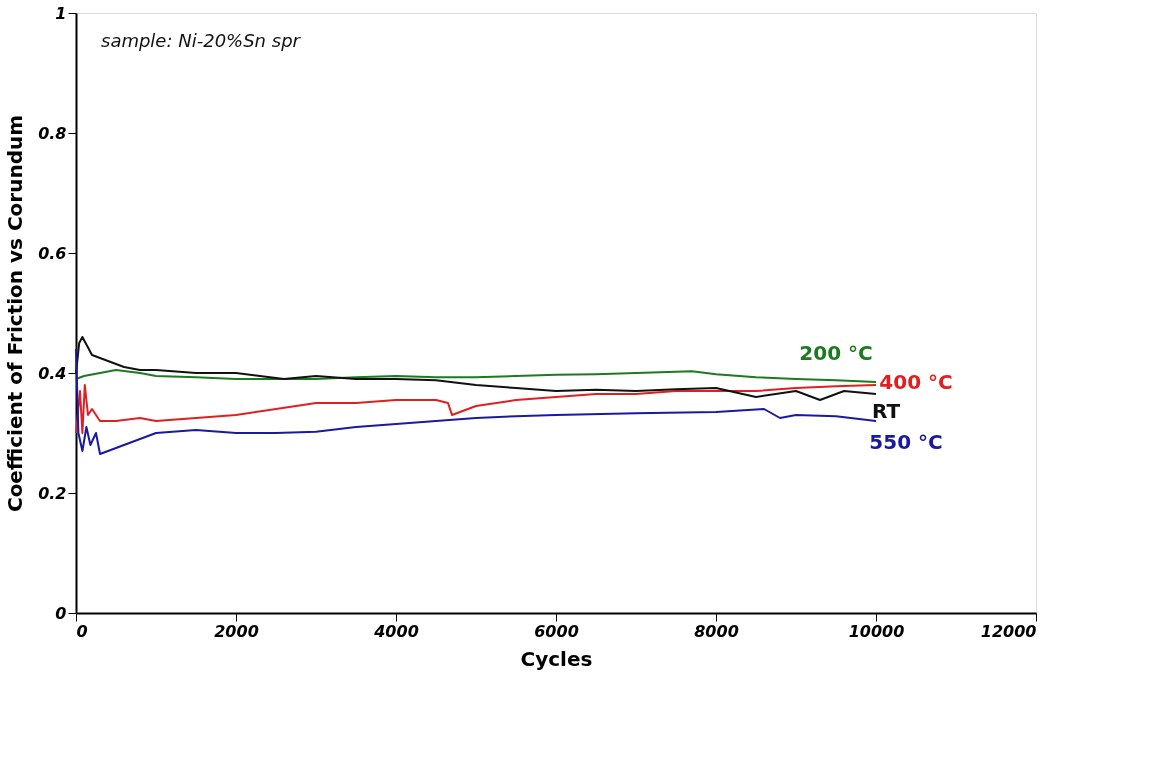  What do you see at coordinates (716, 631) in the screenshot?
I see `x-tick-label: 8000` at bounding box center [716, 631].